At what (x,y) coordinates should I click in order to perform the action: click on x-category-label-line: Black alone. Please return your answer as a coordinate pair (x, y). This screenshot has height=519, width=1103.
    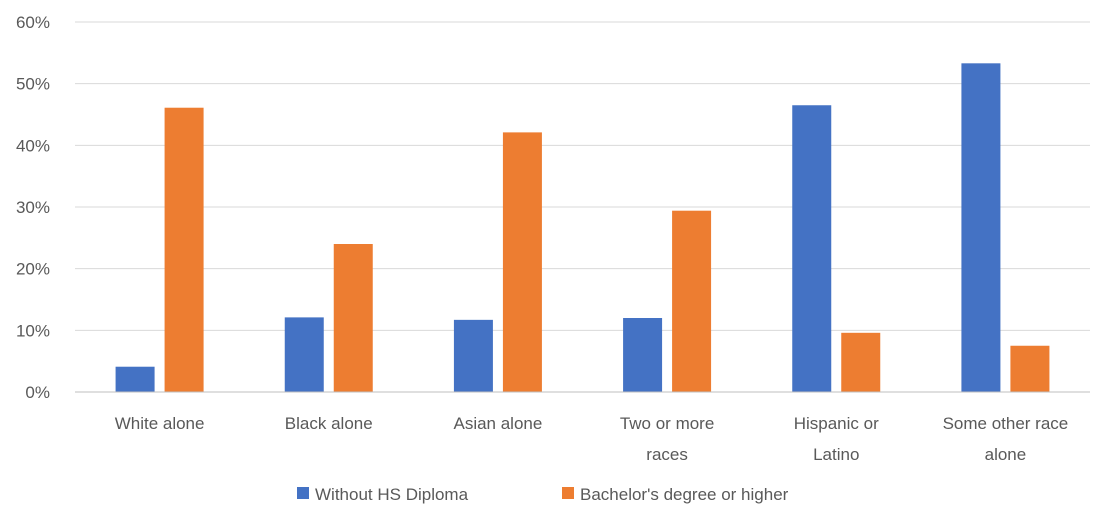
    Looking at the image, I should click on (329, 423).